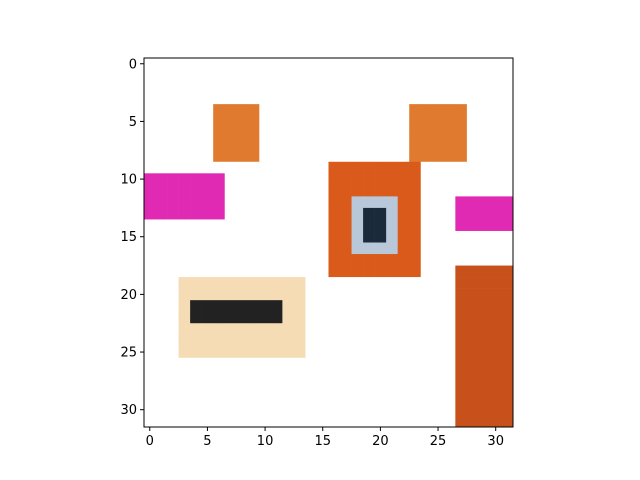  What do you see at coordinates (128, 237) in the screenshot?
I see `y-tick-label: 15` at bounding box center [128, 237].